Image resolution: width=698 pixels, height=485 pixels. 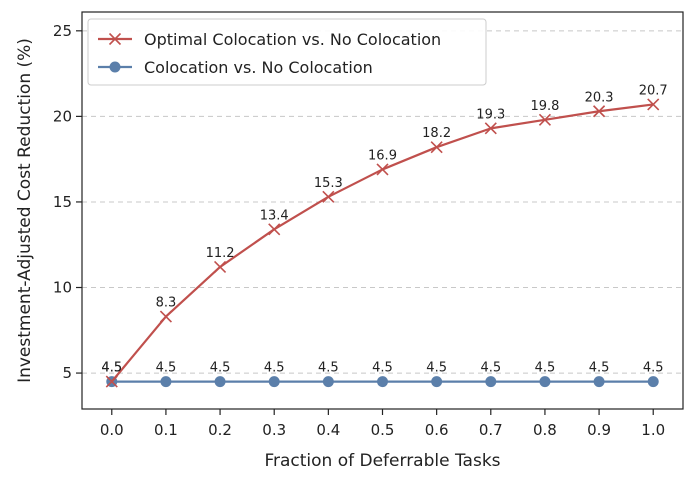 I want to click on x-tick-label: 0.8, so click(x=545, y=430).